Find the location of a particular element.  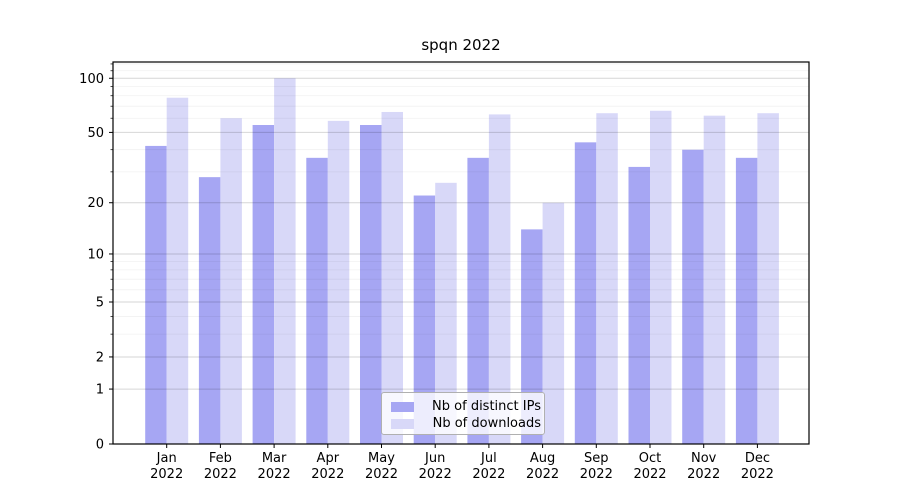

bar-distinct-ips-sep is located at coordinates (585, 293).